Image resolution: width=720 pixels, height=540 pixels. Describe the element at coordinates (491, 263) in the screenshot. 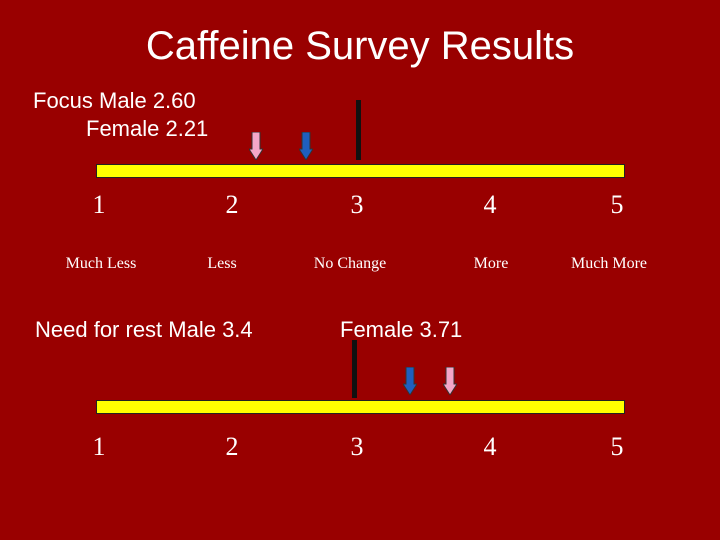

I see `descriptor-more: More` at that location.